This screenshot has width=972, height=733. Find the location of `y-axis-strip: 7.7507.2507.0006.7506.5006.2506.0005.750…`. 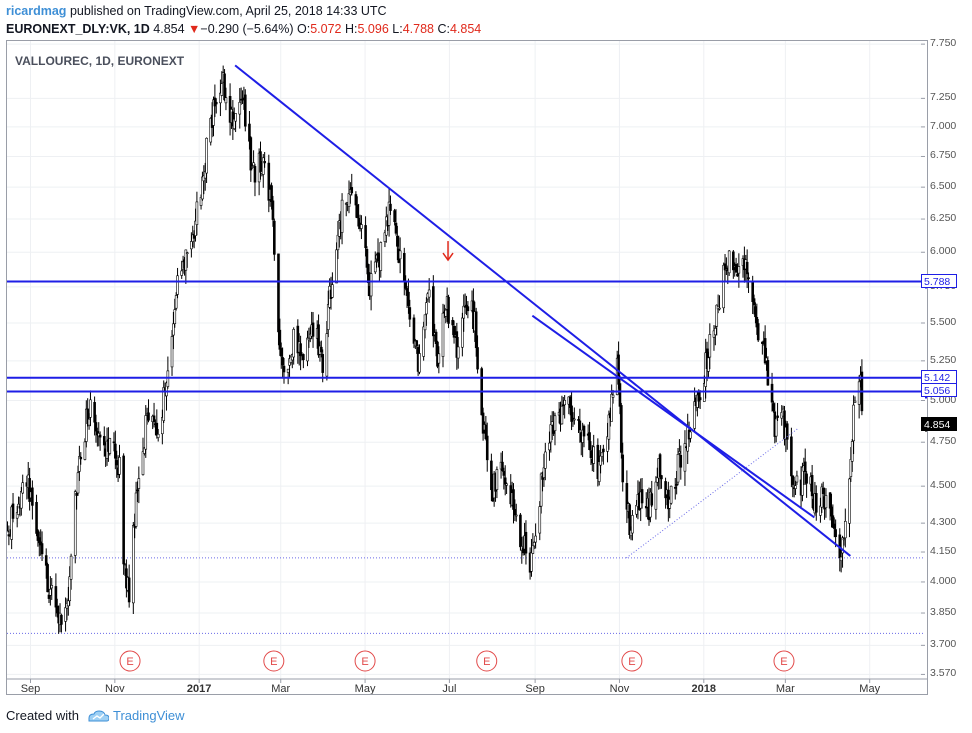

y-axis-strip: 7.7507.2507.0006.7506.5006.2506.0005.750… is located at coordinates (950, 366).